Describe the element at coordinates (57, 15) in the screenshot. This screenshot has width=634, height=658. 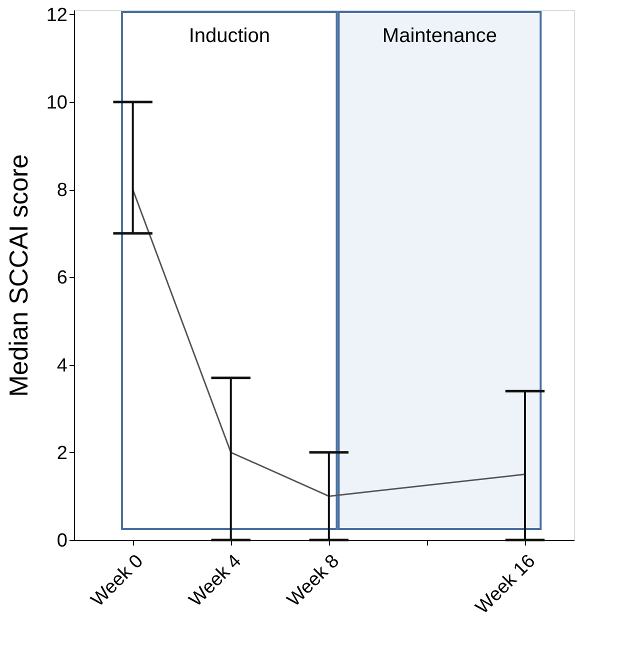
I see `y-tick-label: 12` at that location.